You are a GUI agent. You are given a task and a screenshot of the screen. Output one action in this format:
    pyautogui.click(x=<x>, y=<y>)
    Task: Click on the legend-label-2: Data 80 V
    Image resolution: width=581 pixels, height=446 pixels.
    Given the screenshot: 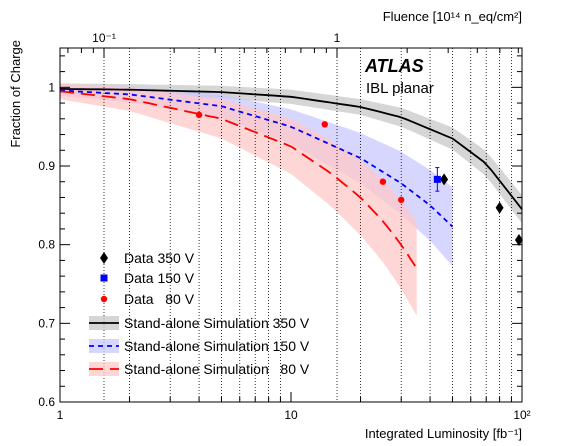 What is the action you would take?
    pyautogui.click(x=159, y=299)
    